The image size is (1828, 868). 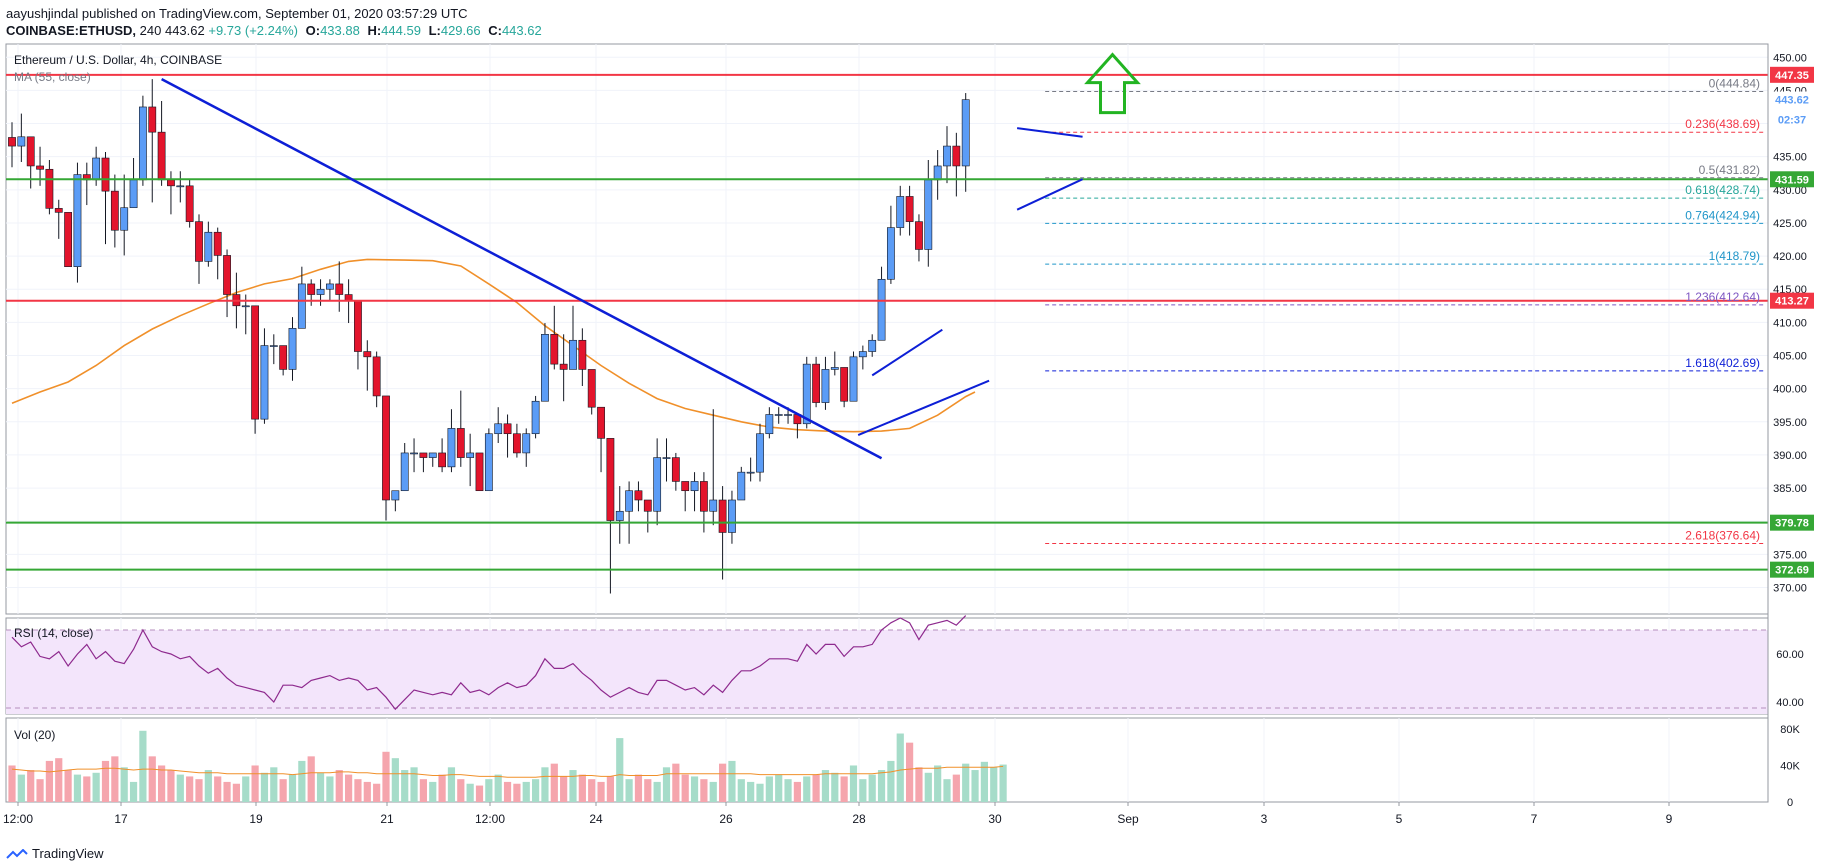 What do you see at coordinates (1790, 191) in the screenshot?
I see `y-tick-label: 430.00` at bounding box center [1790, 191].